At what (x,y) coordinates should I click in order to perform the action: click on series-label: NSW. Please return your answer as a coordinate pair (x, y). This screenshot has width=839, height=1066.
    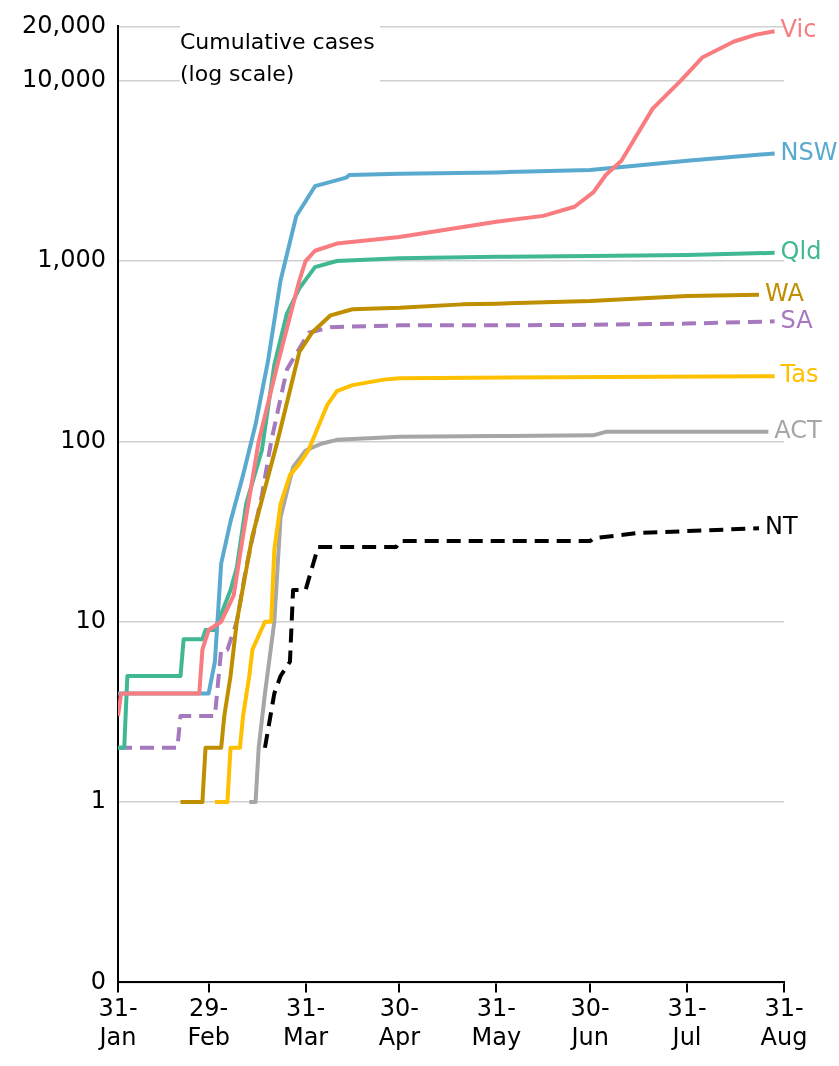
    Looking at the image, I should click on (809, 151).